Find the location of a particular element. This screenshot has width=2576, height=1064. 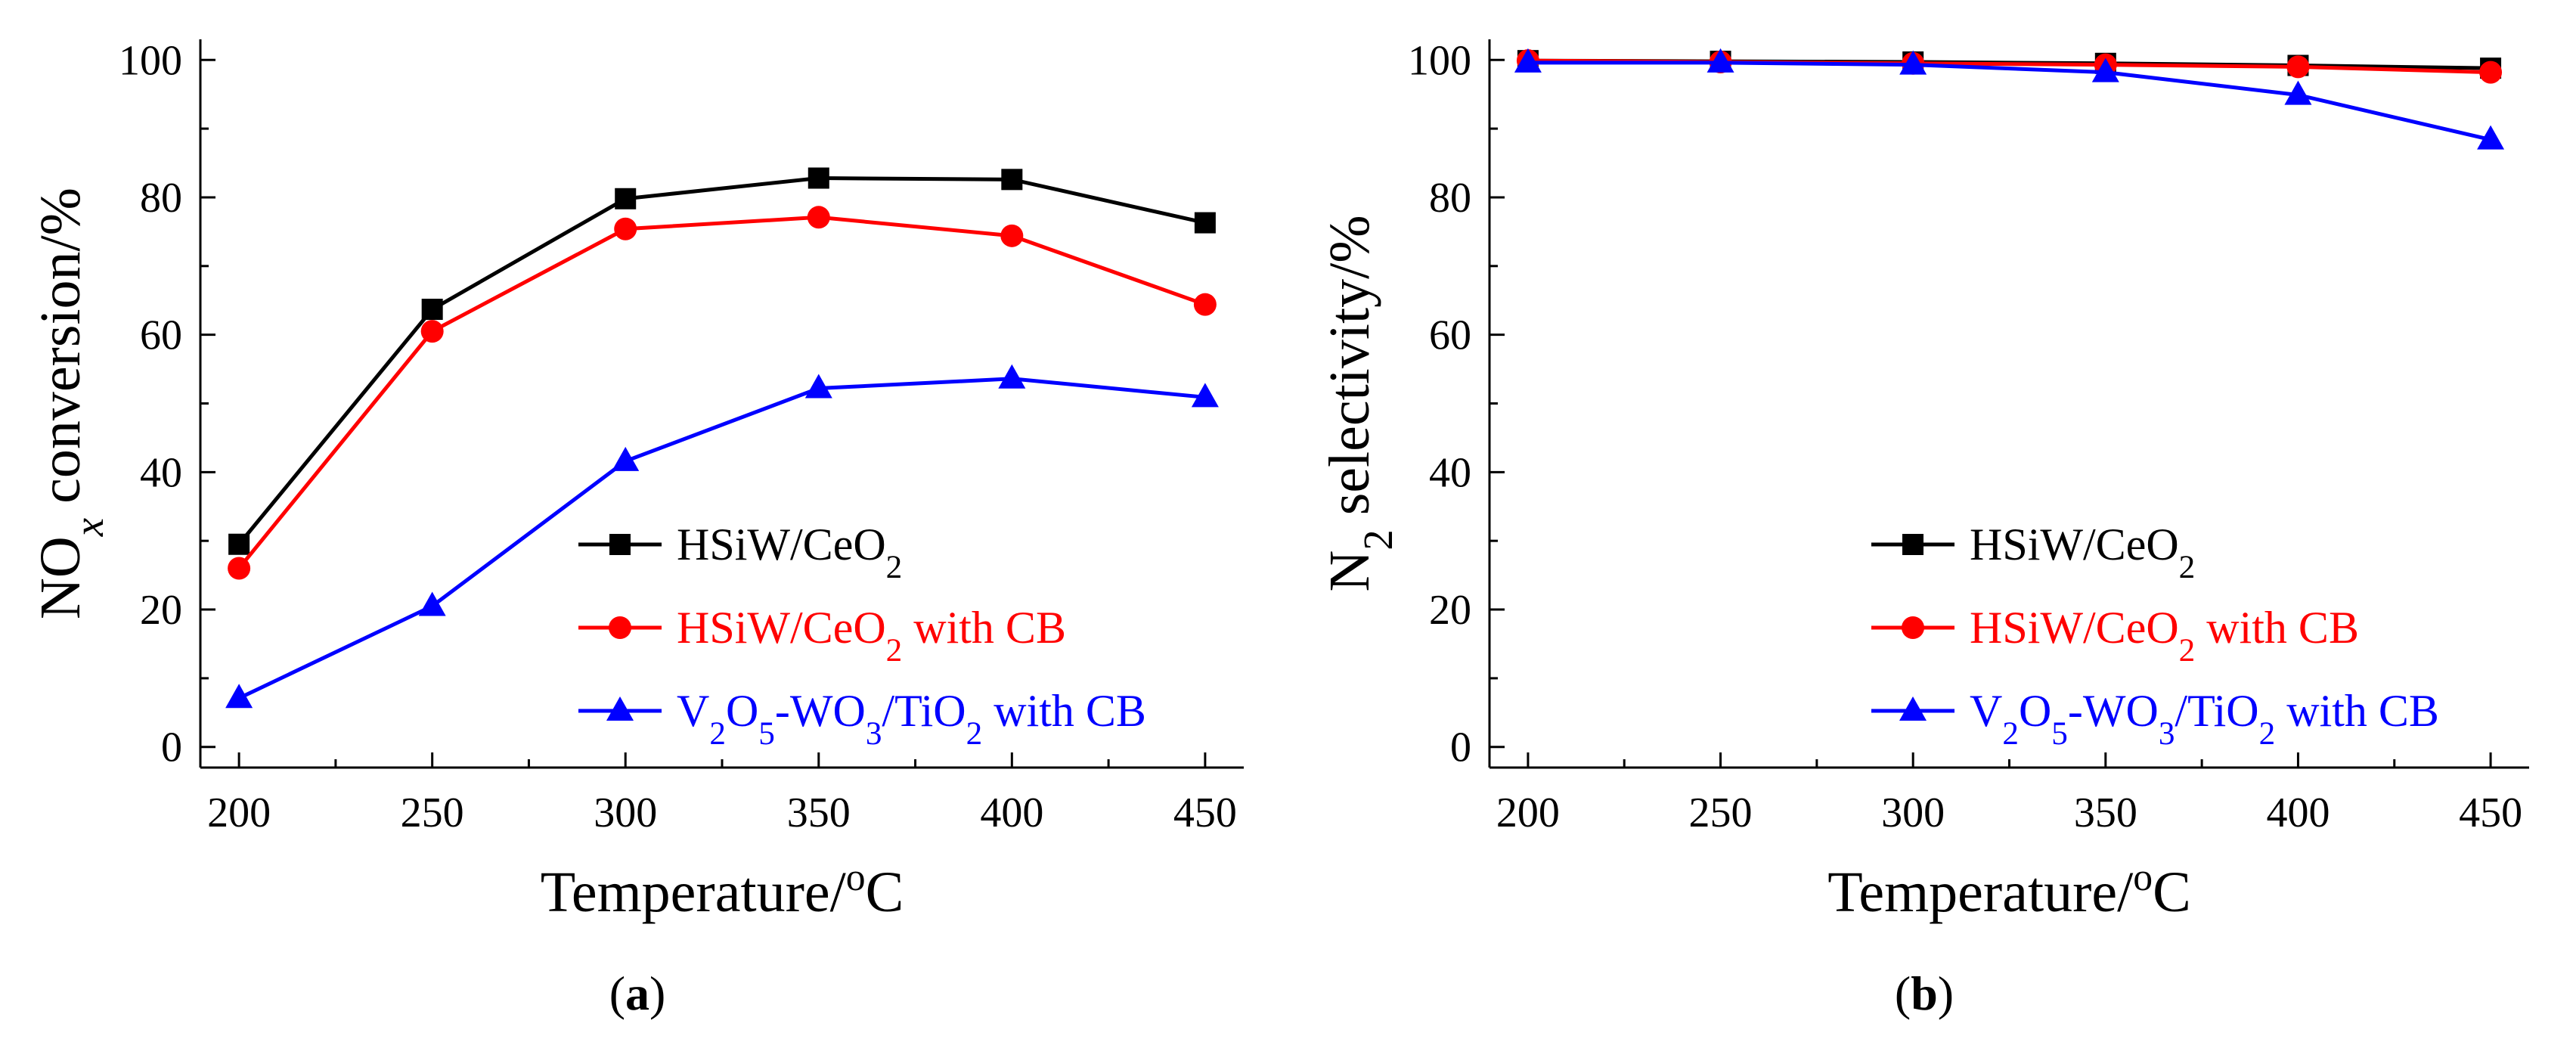

panel-a-legend-2-label-part: V is located at coordinates (693, 711).